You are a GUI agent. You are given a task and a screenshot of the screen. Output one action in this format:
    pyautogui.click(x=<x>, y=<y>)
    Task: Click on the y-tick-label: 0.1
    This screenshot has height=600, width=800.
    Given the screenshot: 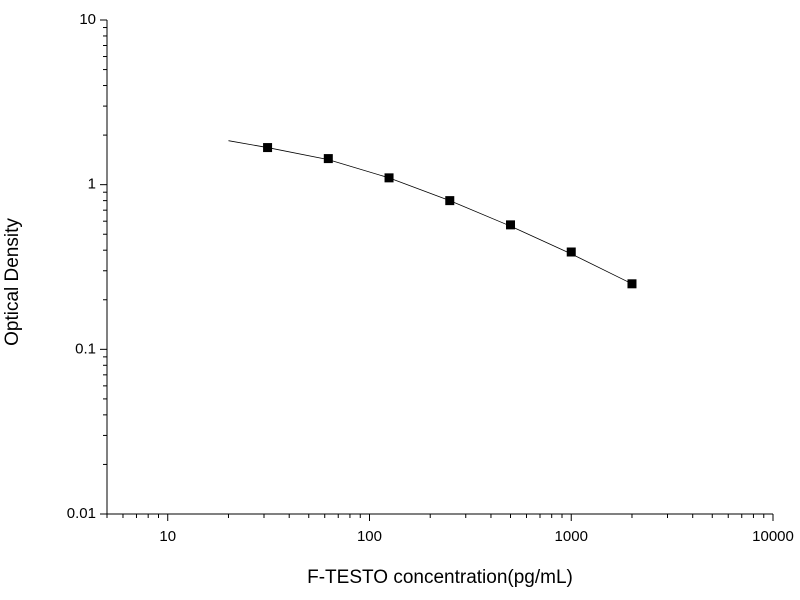 What is the action you would take?
    pyautogui.click(x=85, y=348)
    